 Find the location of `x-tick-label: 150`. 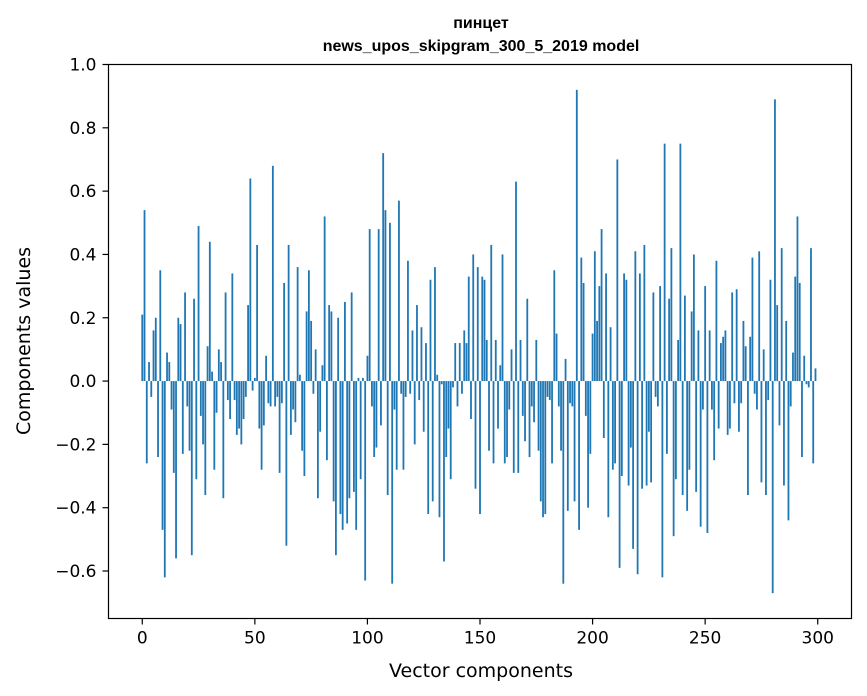

x-tick-label: 150 is located at coordinates (480, 639).